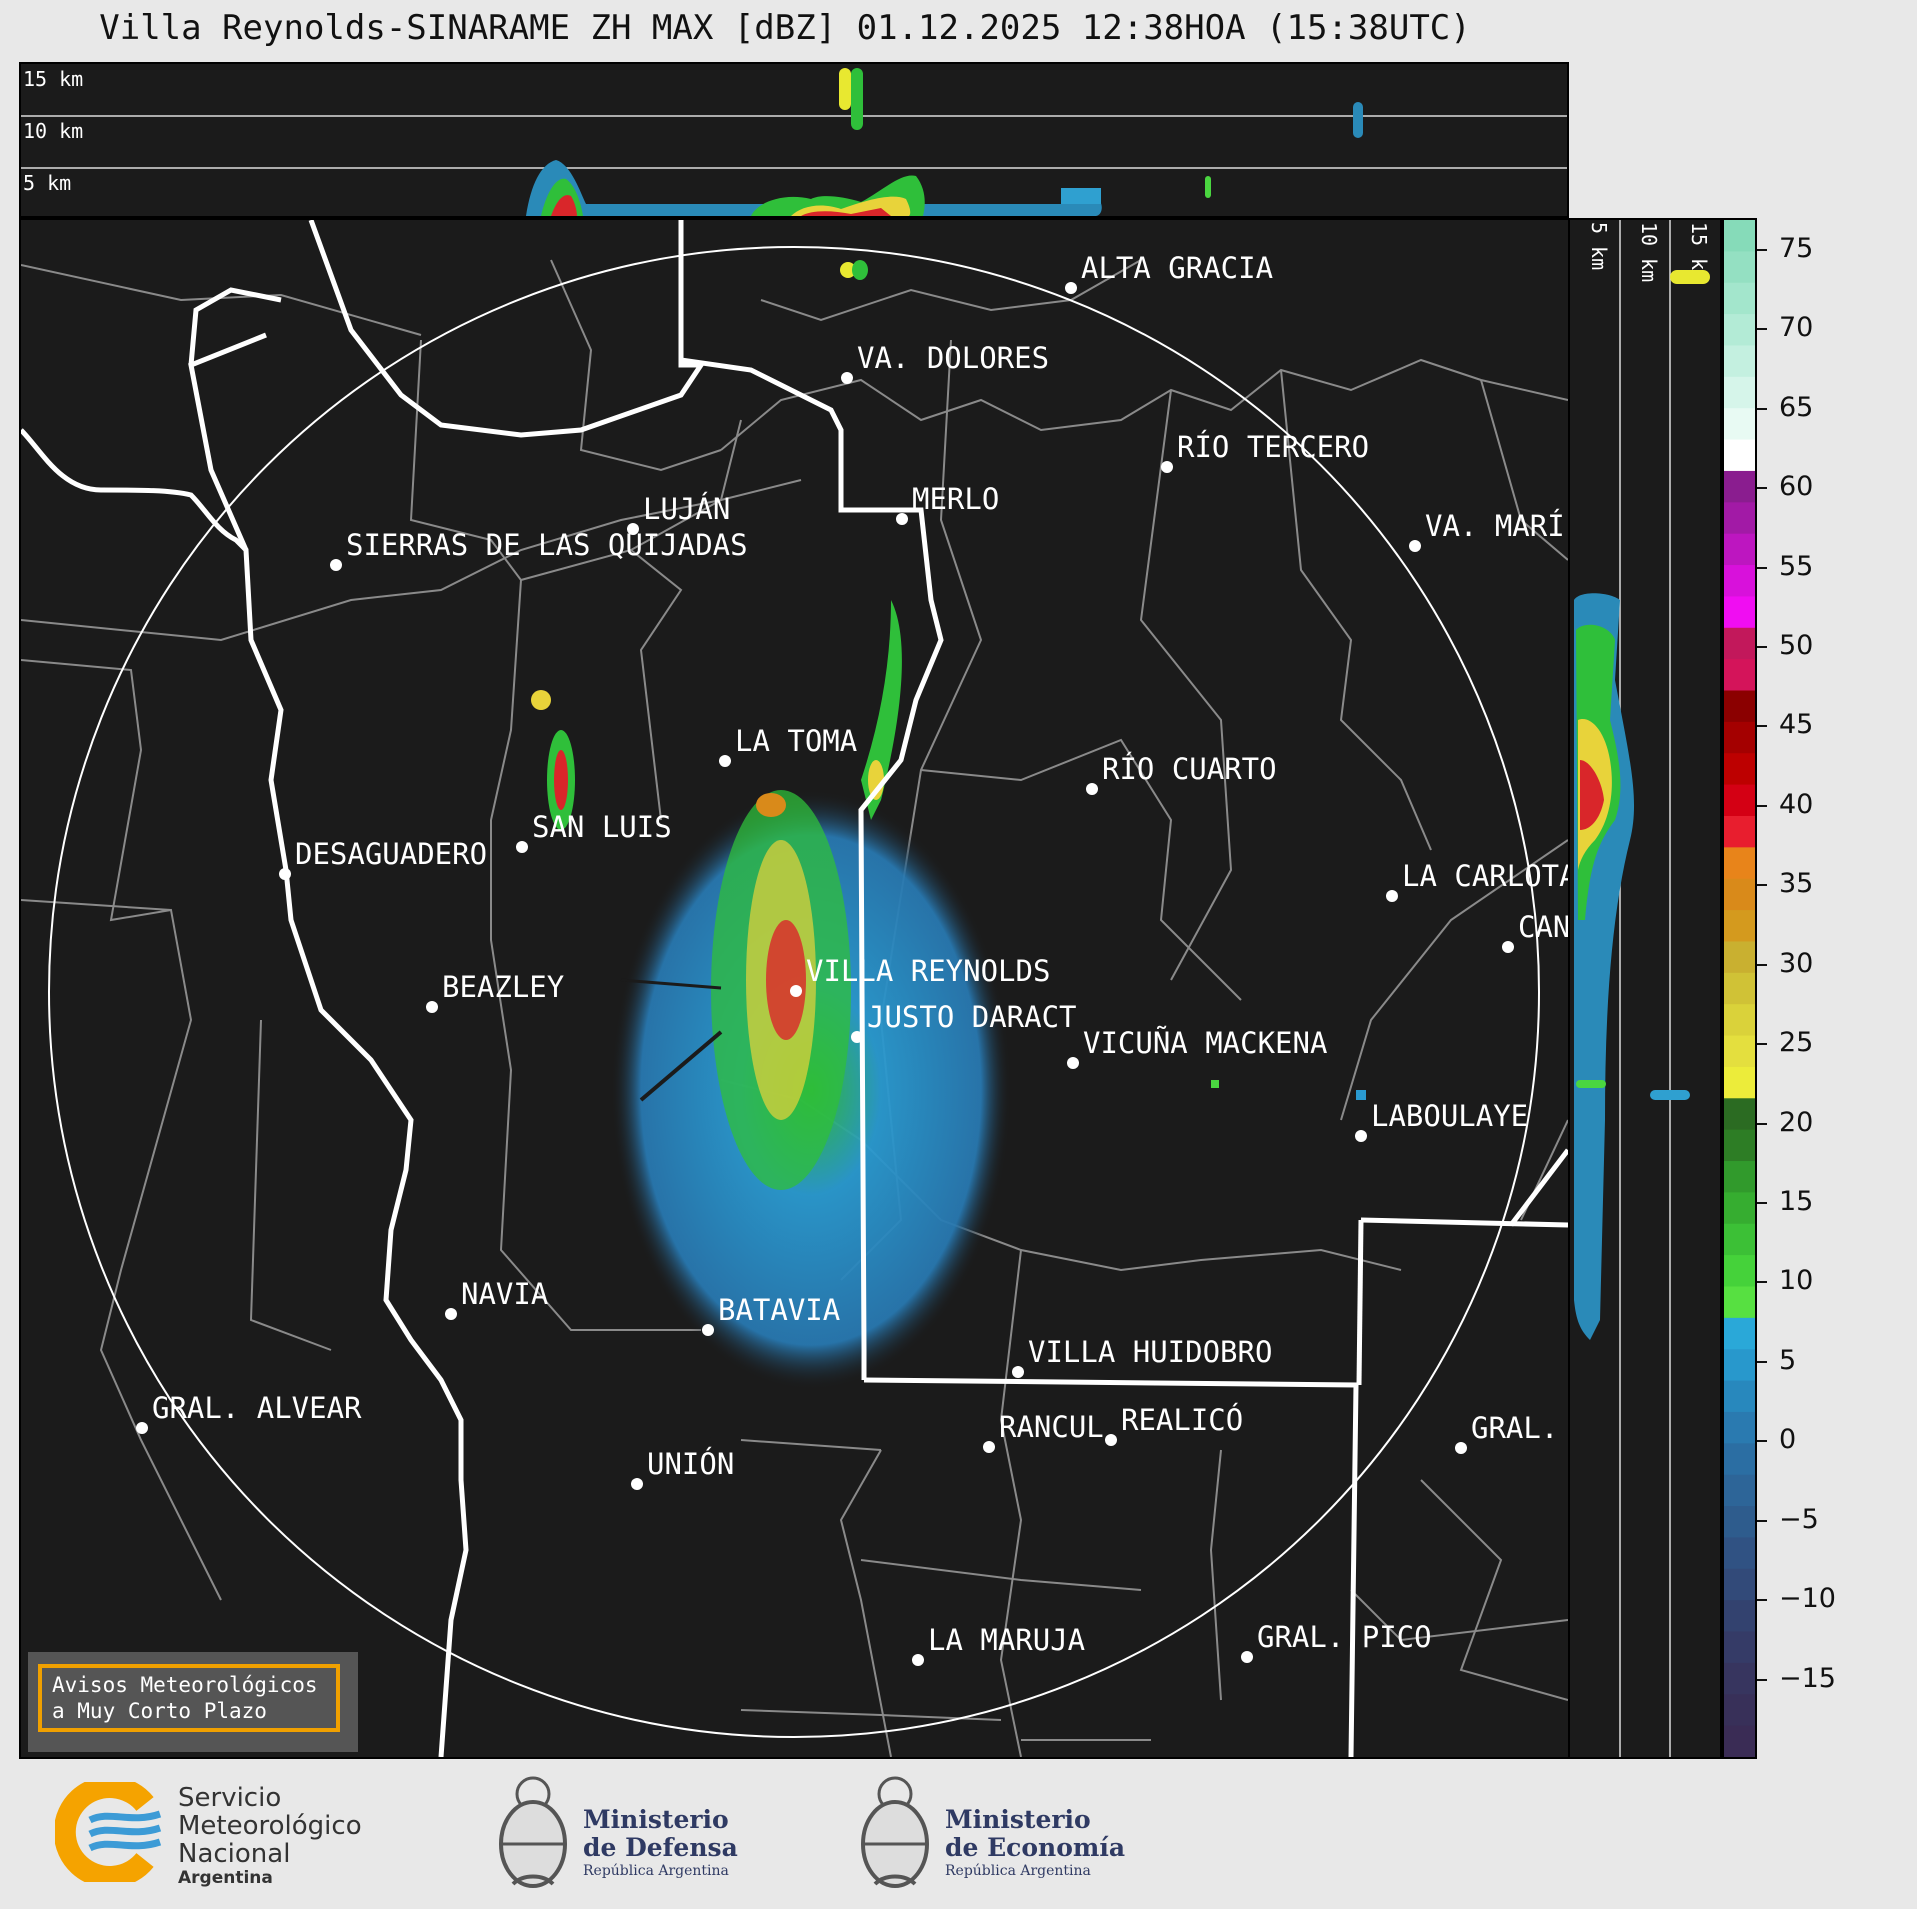  I want to click on defensa-line-2: de Defensa, so click(660, 1847).